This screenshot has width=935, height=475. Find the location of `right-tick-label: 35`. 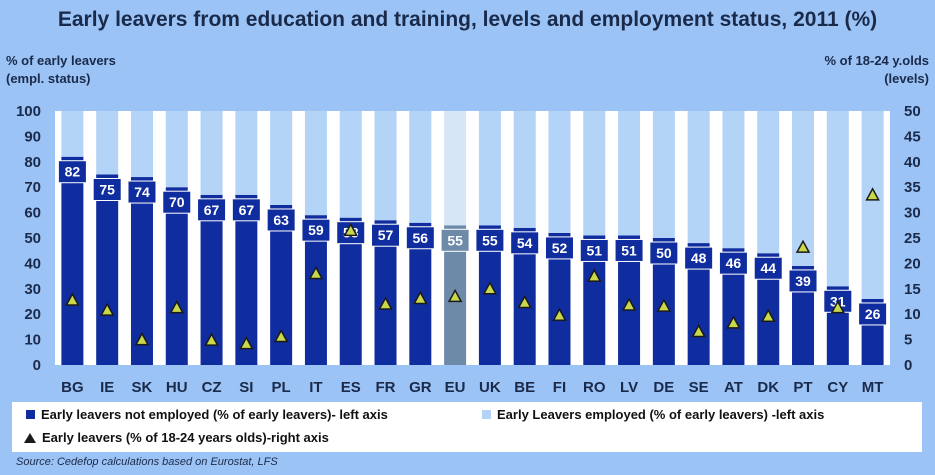

right-tick-label: 35 is located at coordinates (912, 187).